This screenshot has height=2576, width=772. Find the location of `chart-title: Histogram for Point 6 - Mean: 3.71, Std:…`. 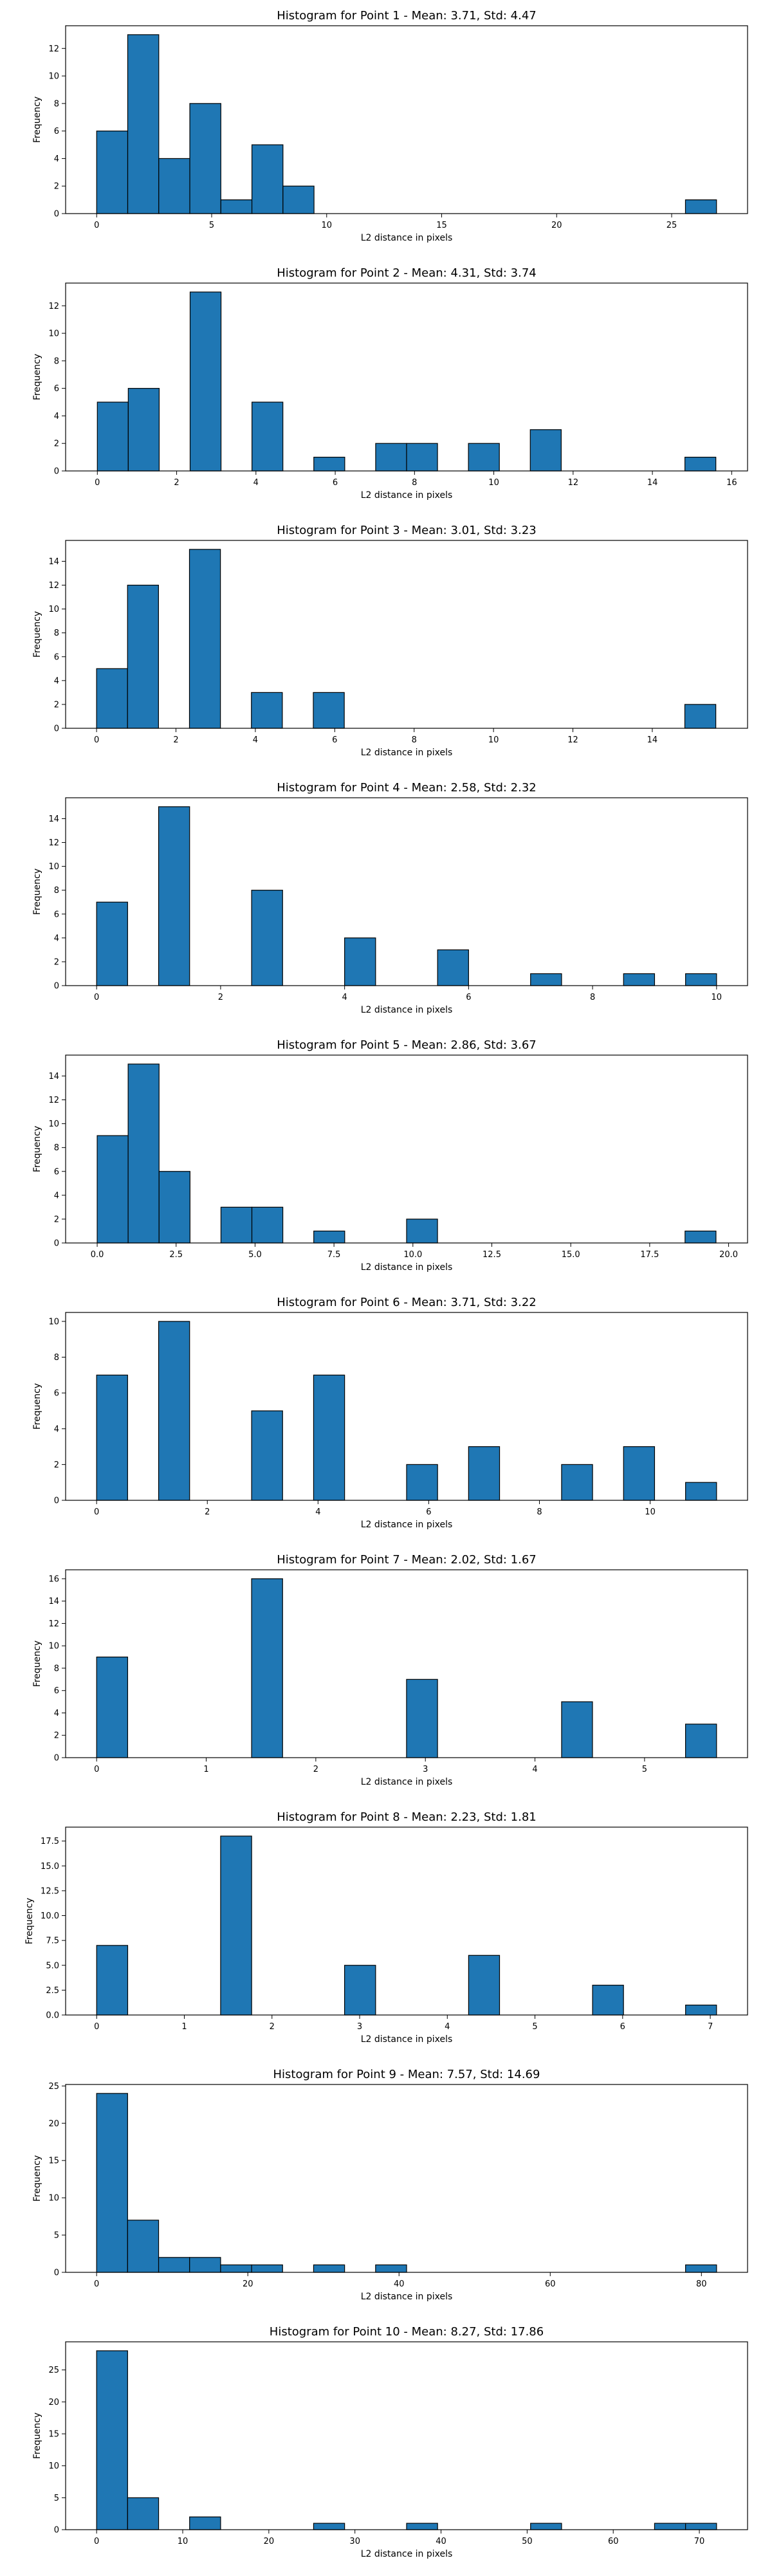

chart-title: Histogram for Point 6 - Mean: 3.71, Std:… is located at coordinates (407, 1302).